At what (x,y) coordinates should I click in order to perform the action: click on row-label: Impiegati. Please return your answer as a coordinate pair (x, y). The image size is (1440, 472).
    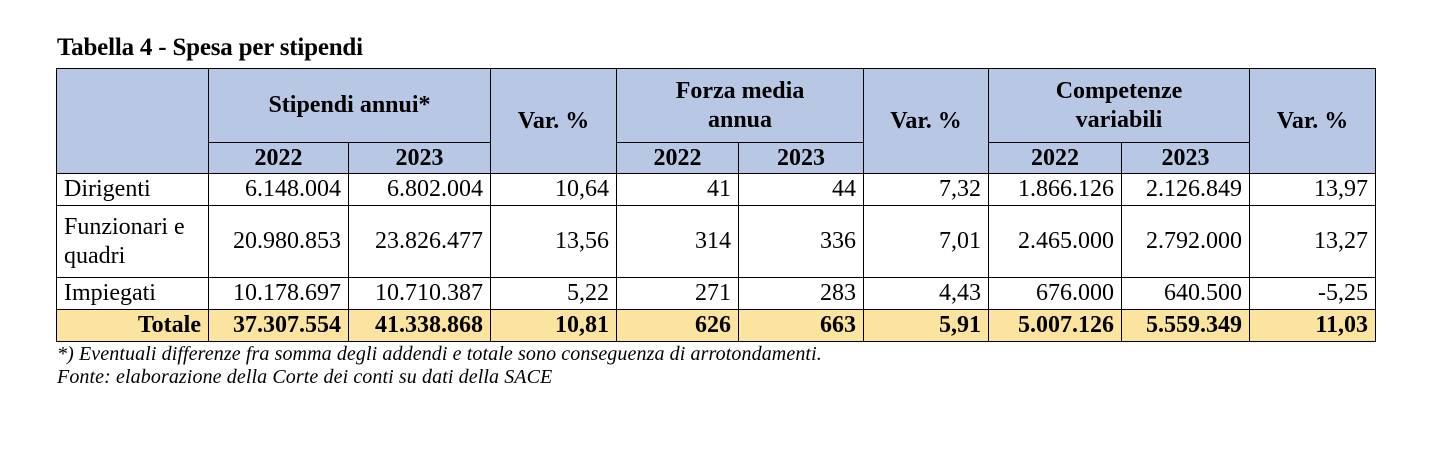
    Looking at the image, I should click on (132, 293).